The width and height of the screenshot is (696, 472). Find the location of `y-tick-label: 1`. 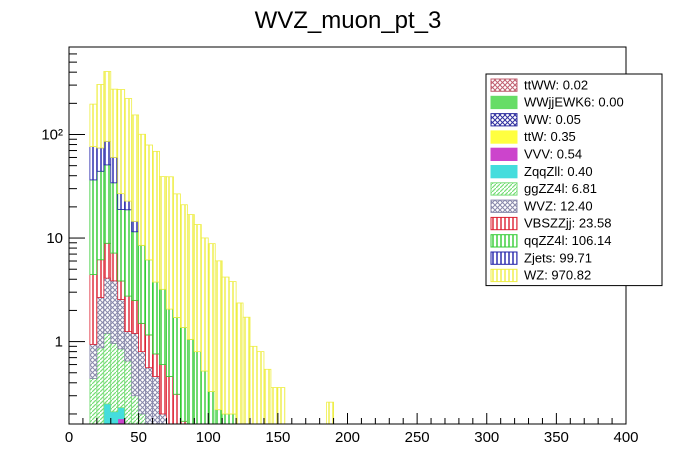

y-tick-label: 1 is located at coordinates (59, 342).